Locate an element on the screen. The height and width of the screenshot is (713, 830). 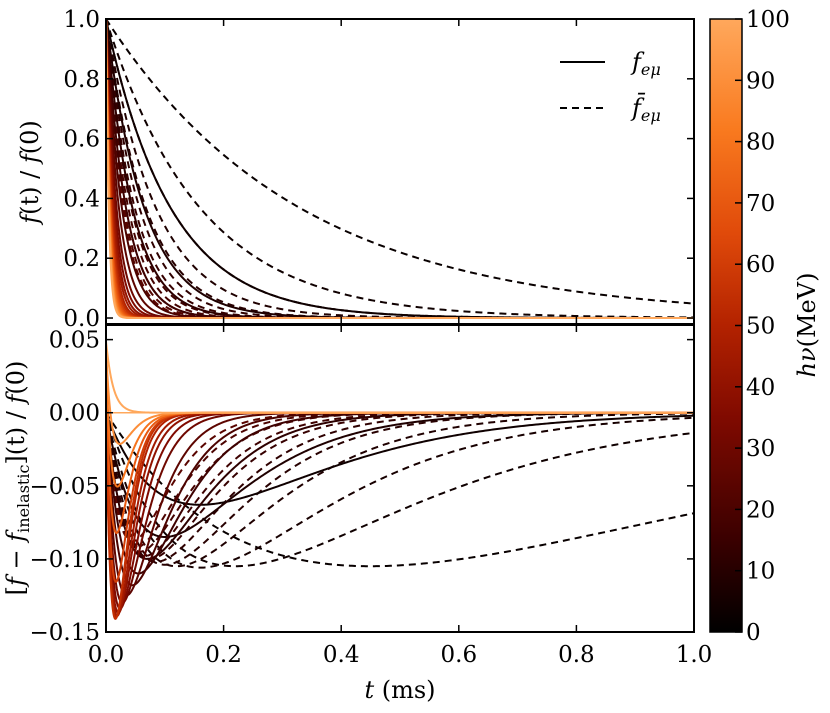
colorbar-tick-label: 90 is located at coordinates (760, 81).